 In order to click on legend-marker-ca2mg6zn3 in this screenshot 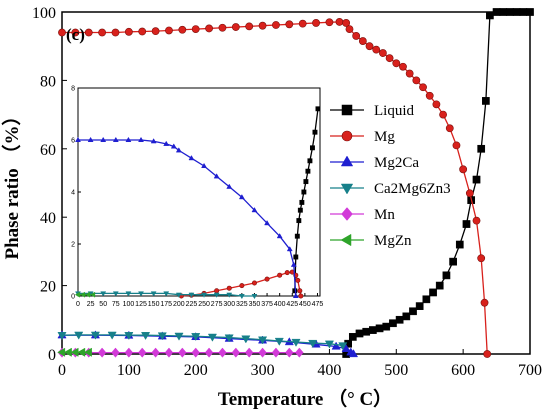, I will do `click(347, 189)`.